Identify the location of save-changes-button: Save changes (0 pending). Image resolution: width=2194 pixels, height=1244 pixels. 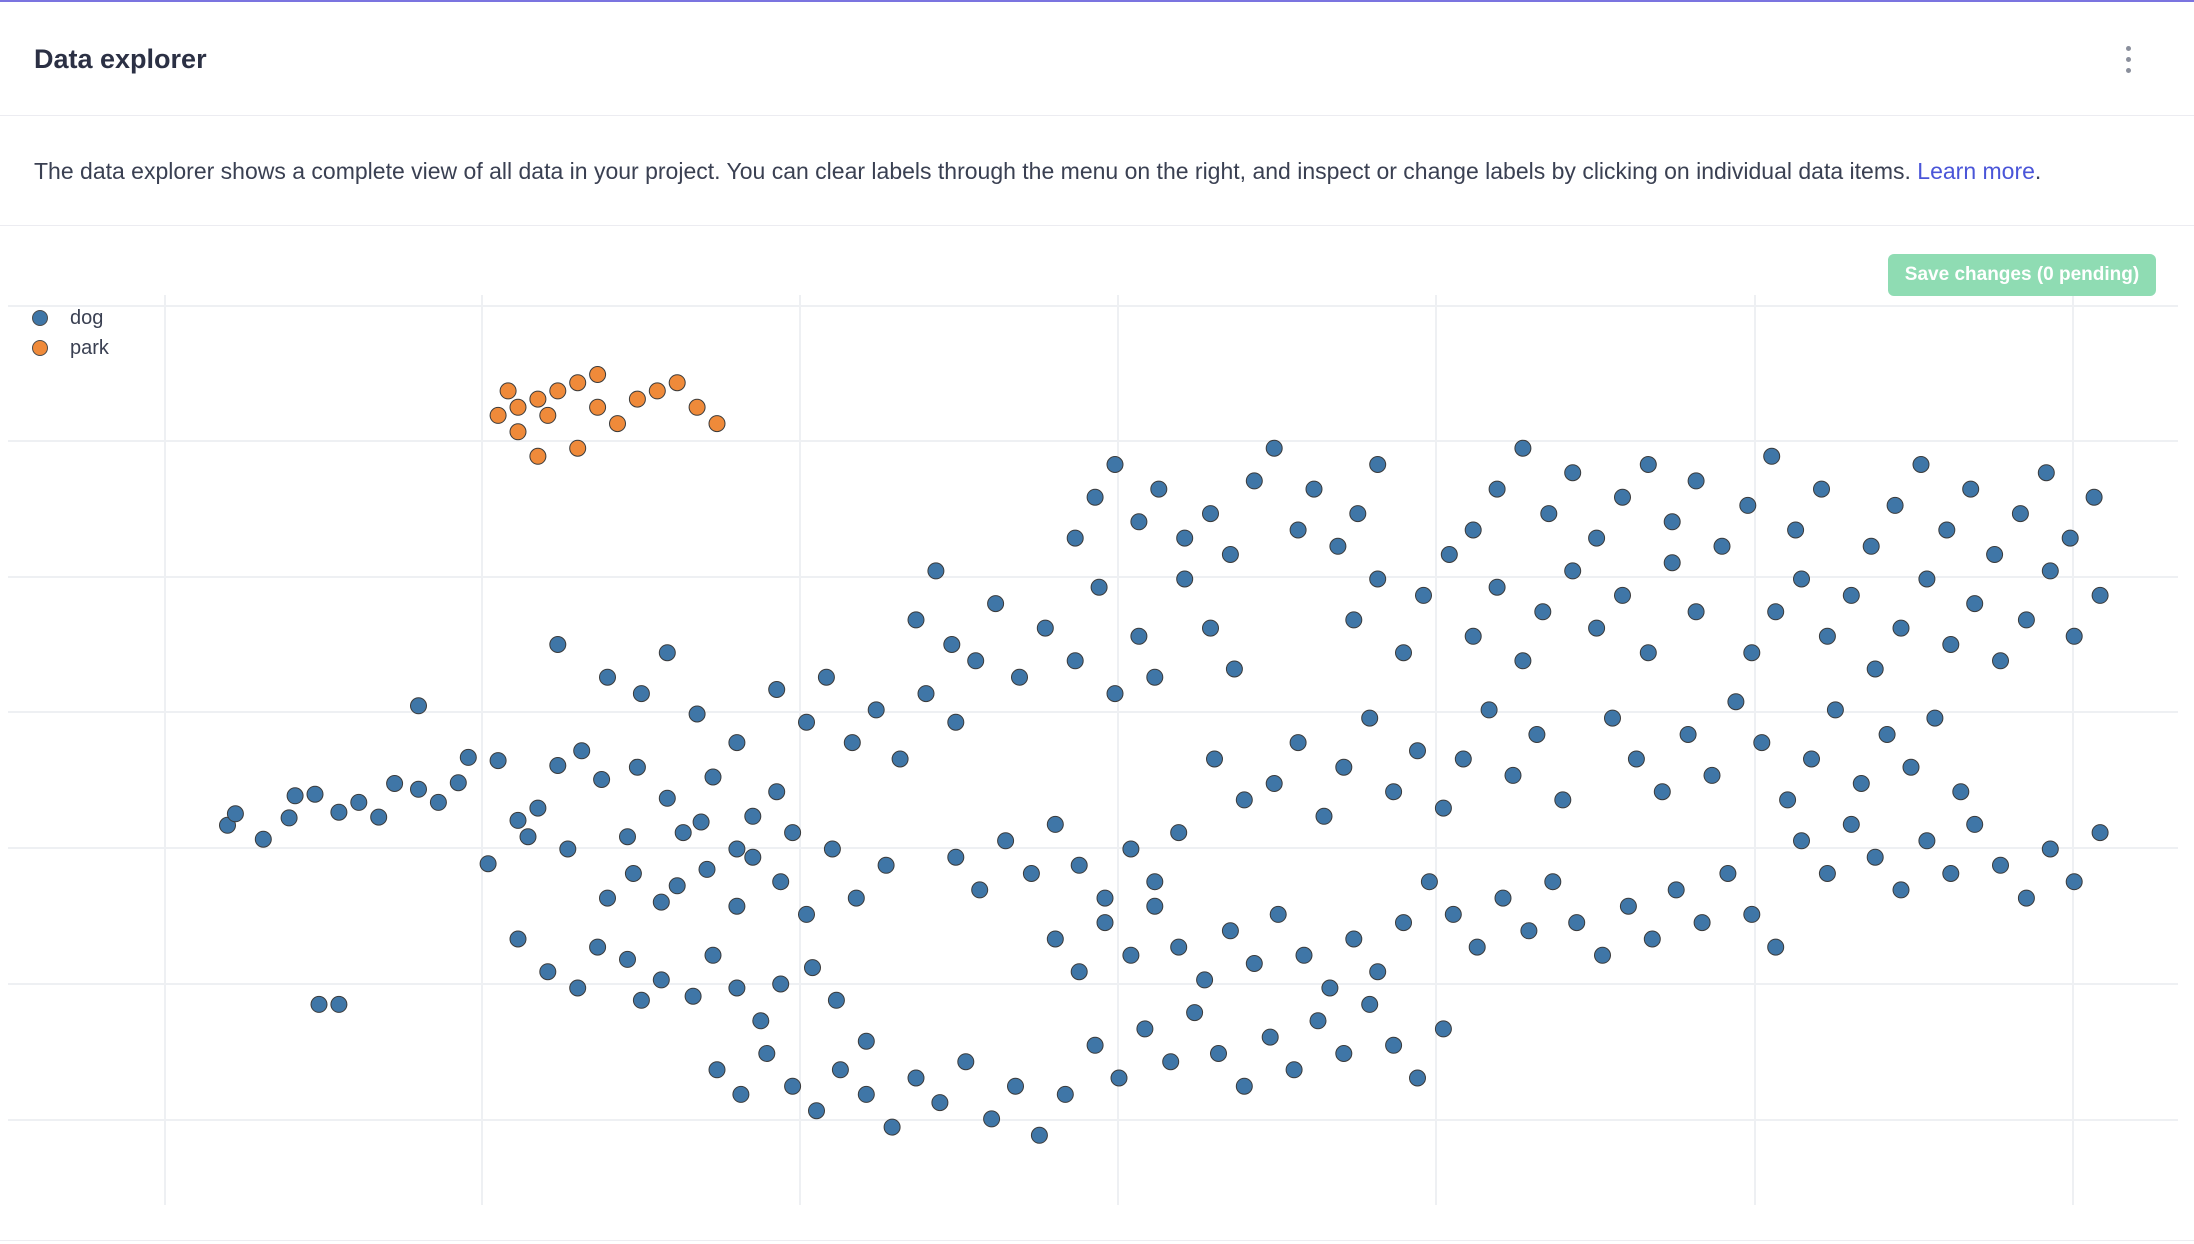
(2022, 275).